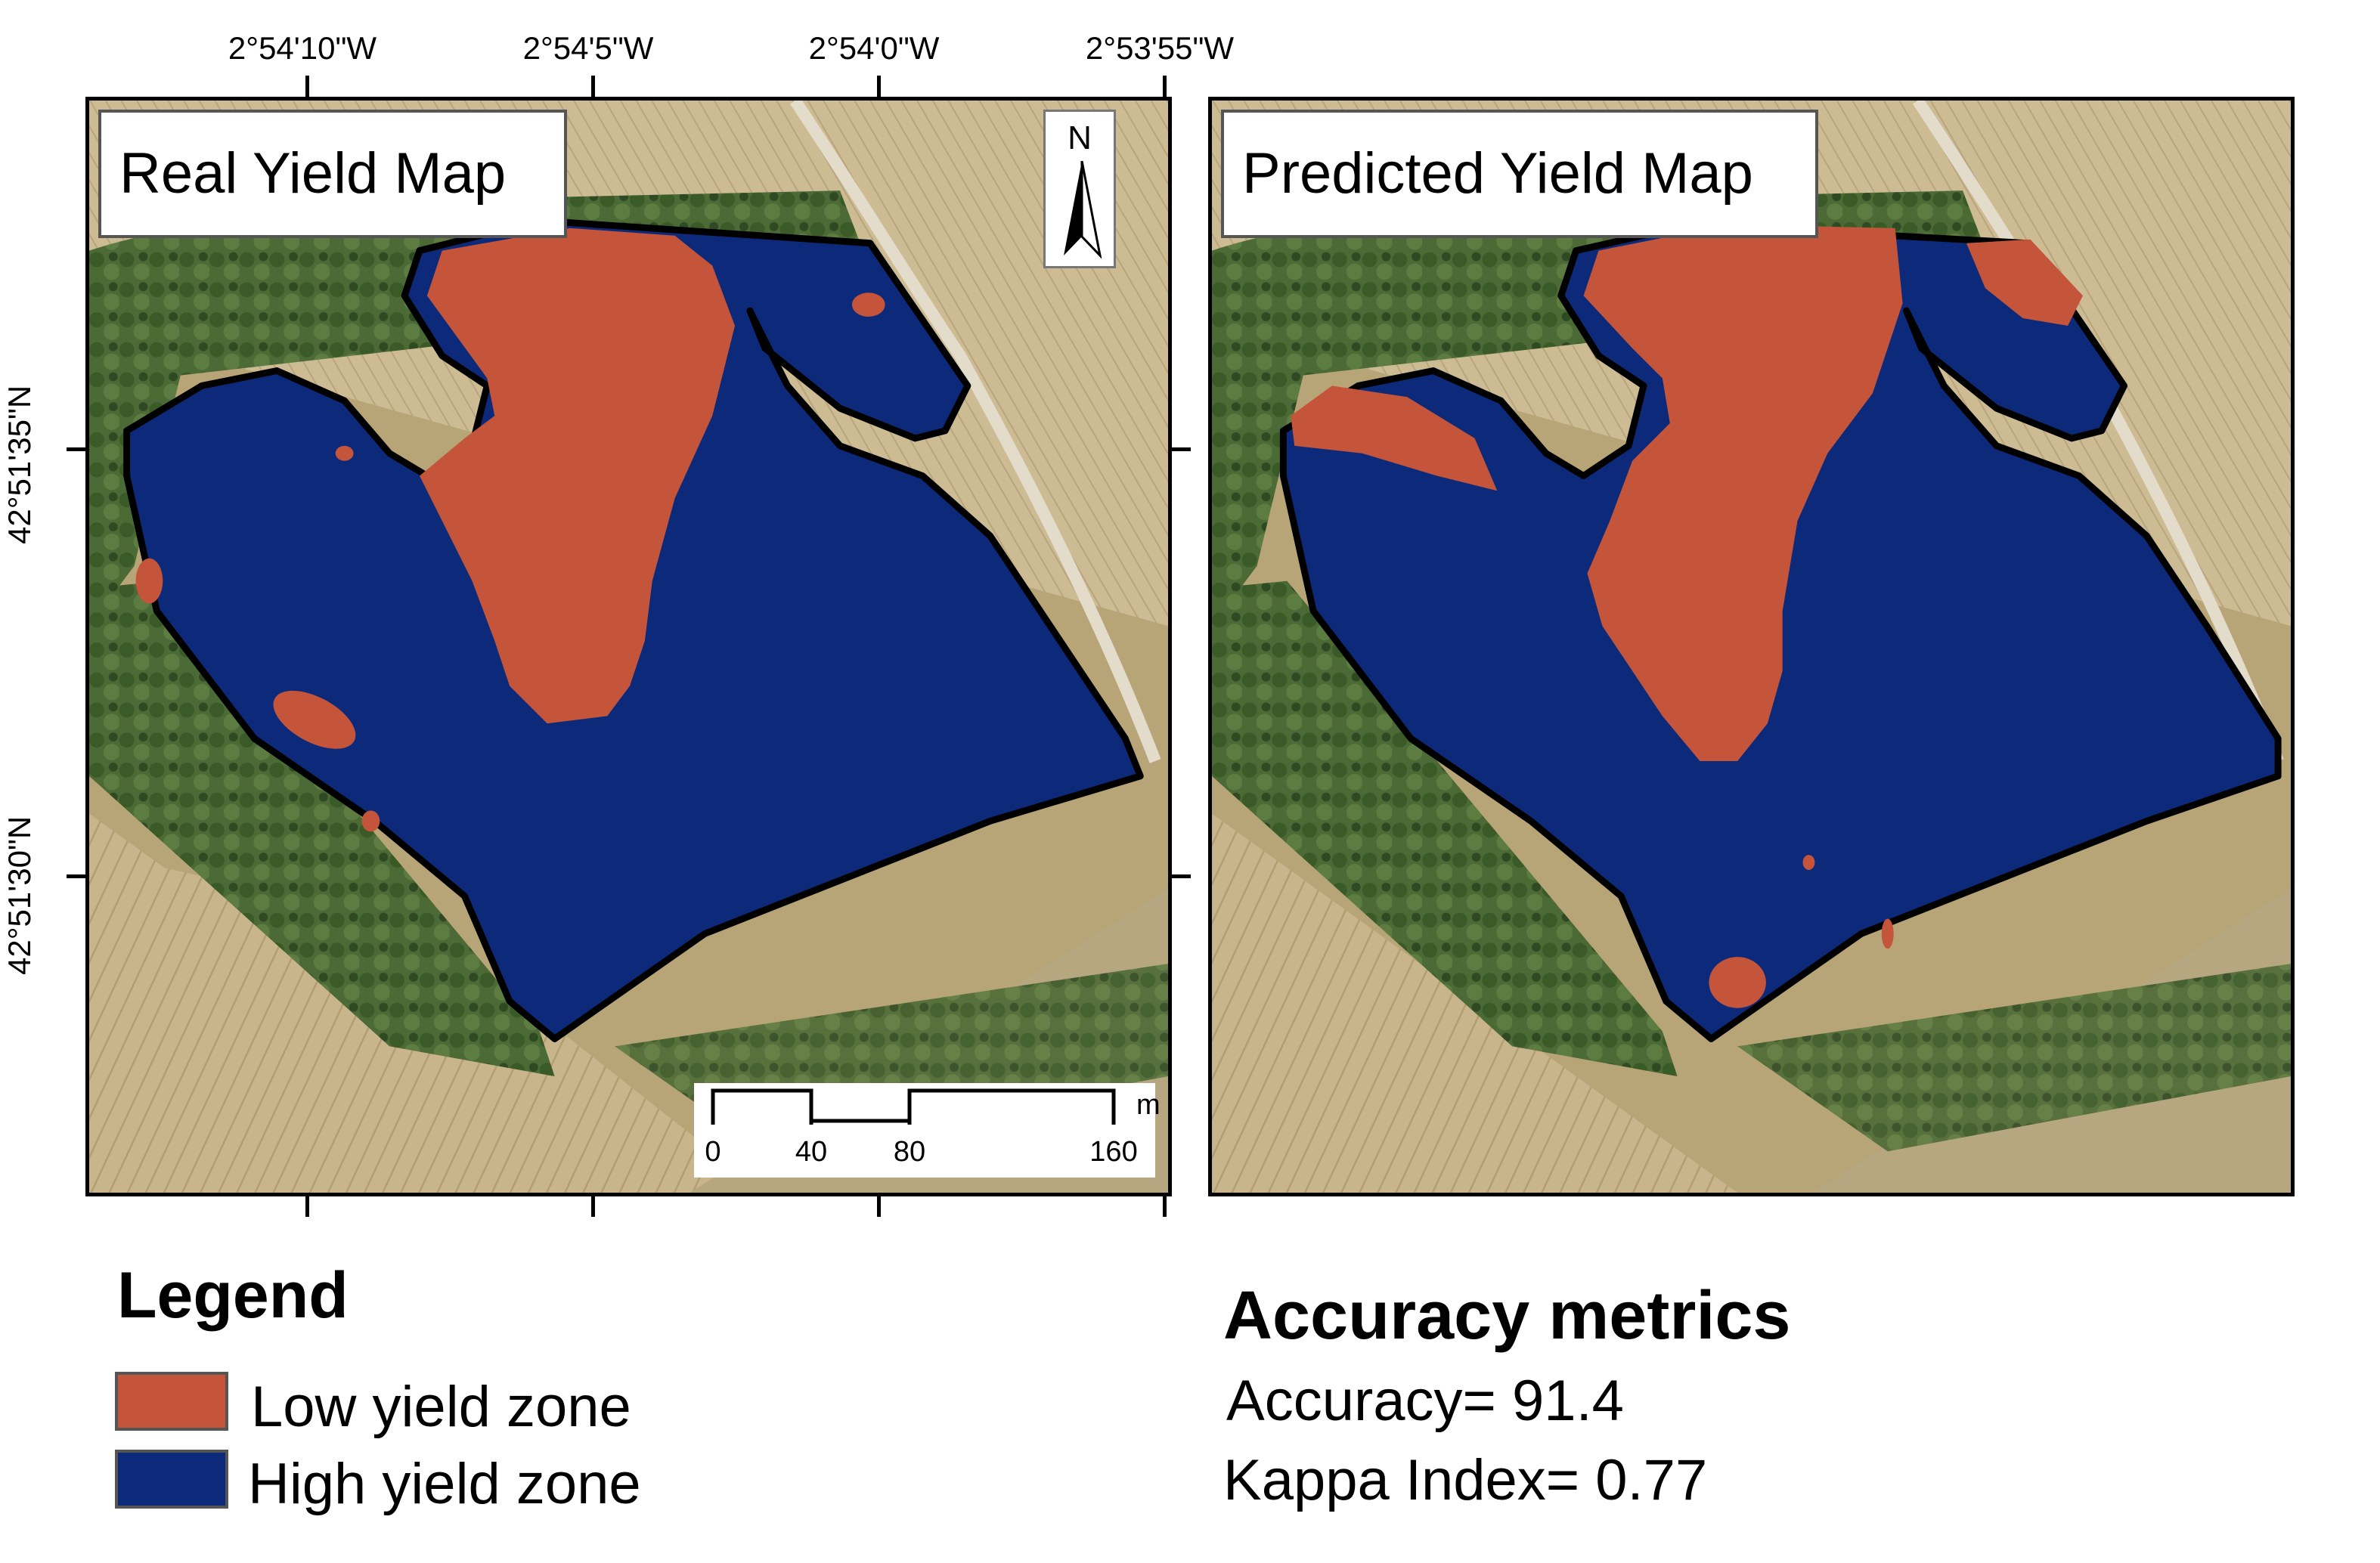 Image resolution: width=2380 pixels, height=1563 pixels. What do you see at coordinates (811, 1152) in the screenshot?
I see `scale-tick-label: 40` at bounding box center [811, 1152].